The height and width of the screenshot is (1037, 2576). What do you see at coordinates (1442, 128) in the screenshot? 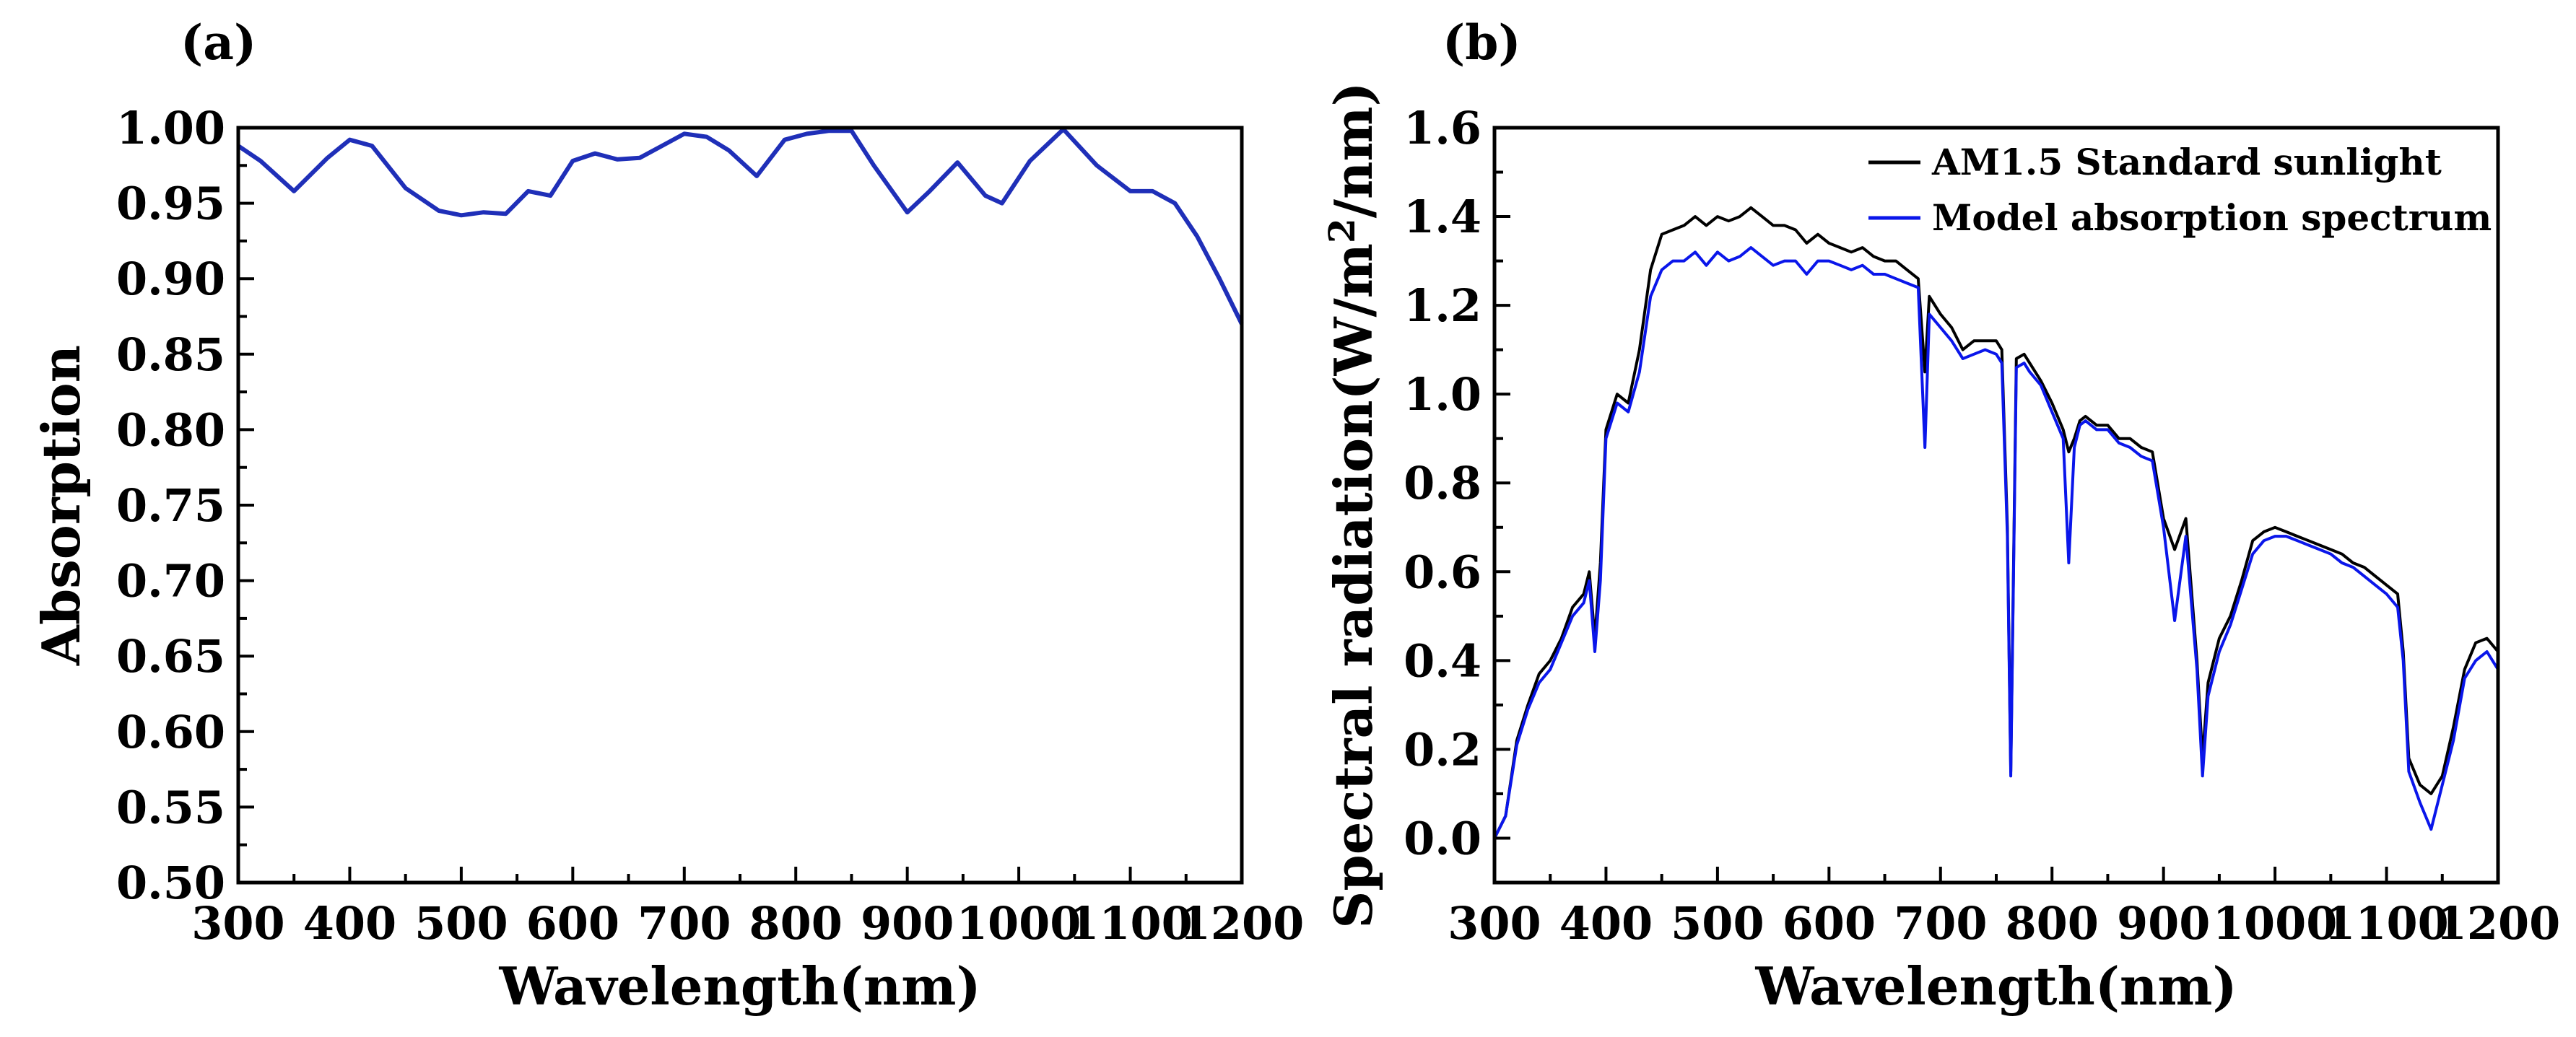
I see `panel-b-y-tick-label: 1.6` at bounding box center [1442, 128].